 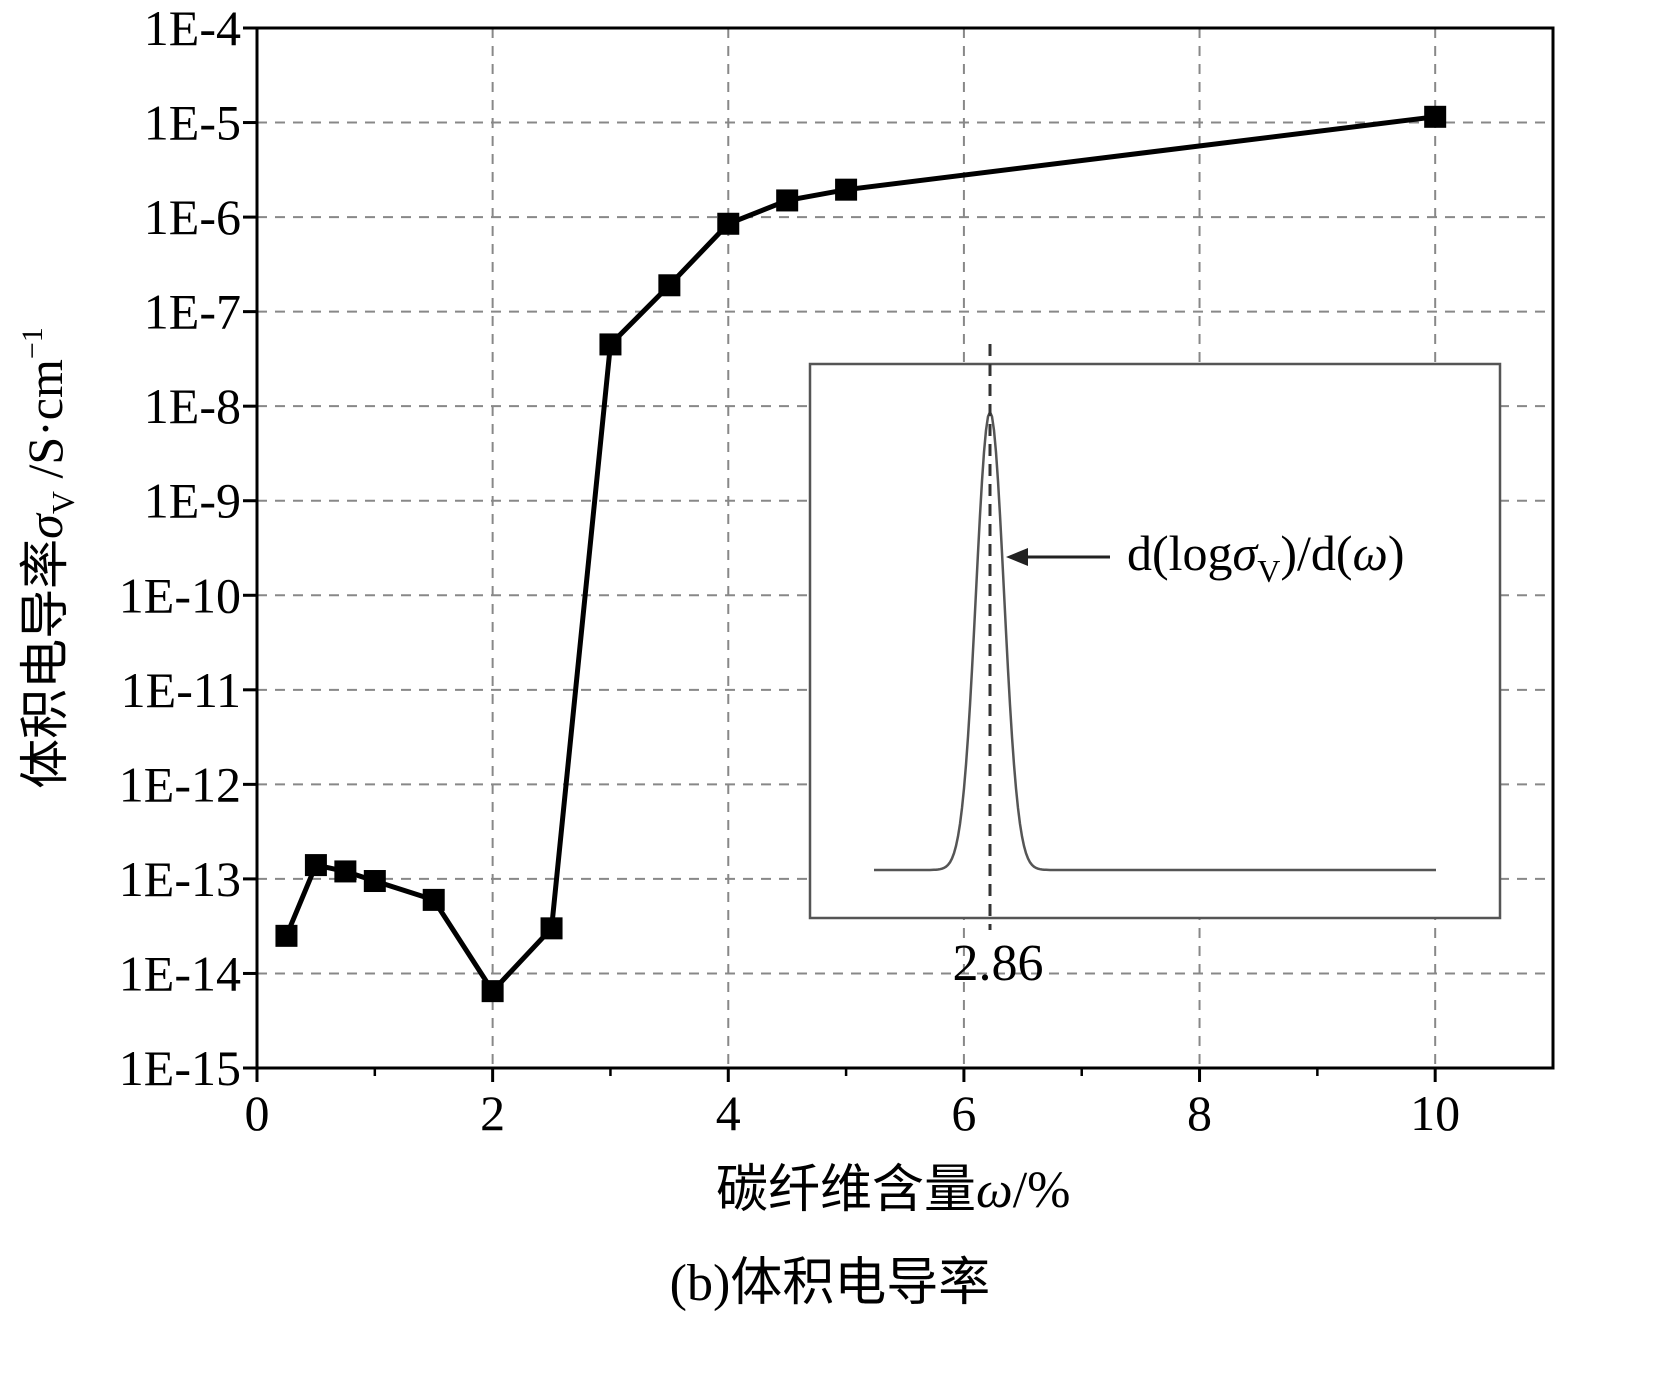 I want to click on y-tick-label: 1E-11, so click(x=181, y=690).